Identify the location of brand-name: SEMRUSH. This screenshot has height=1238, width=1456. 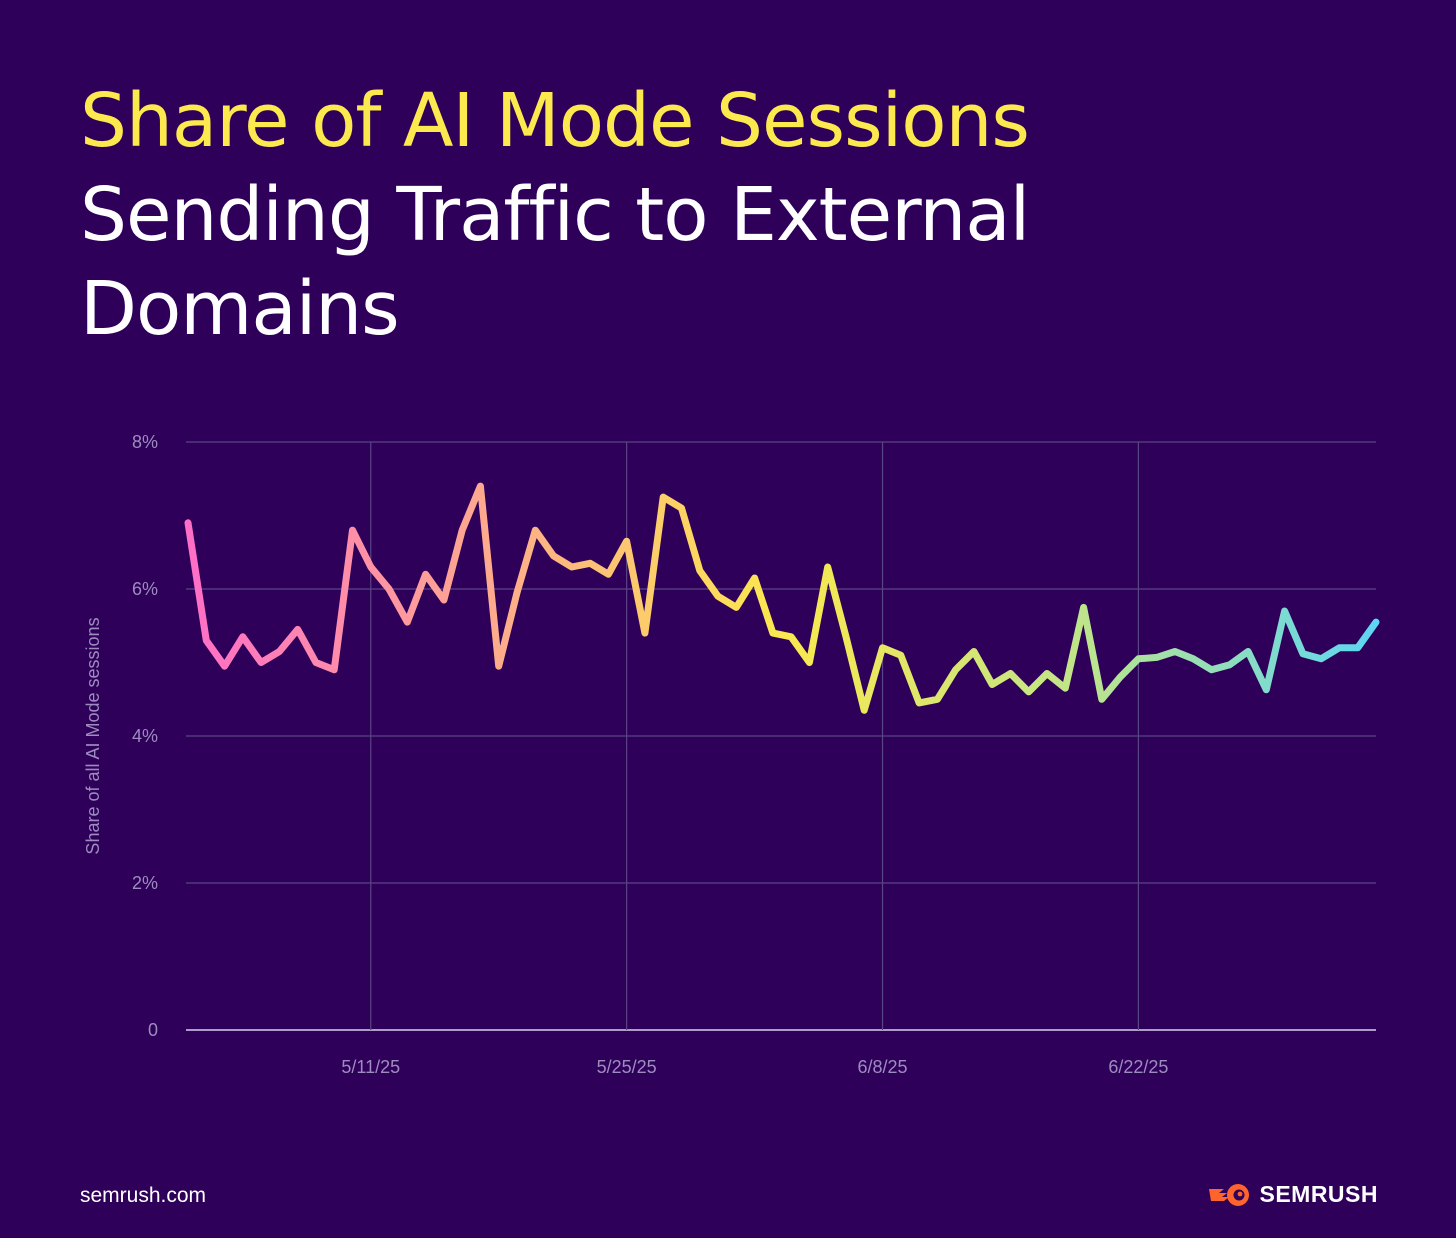
(1318, 1194).